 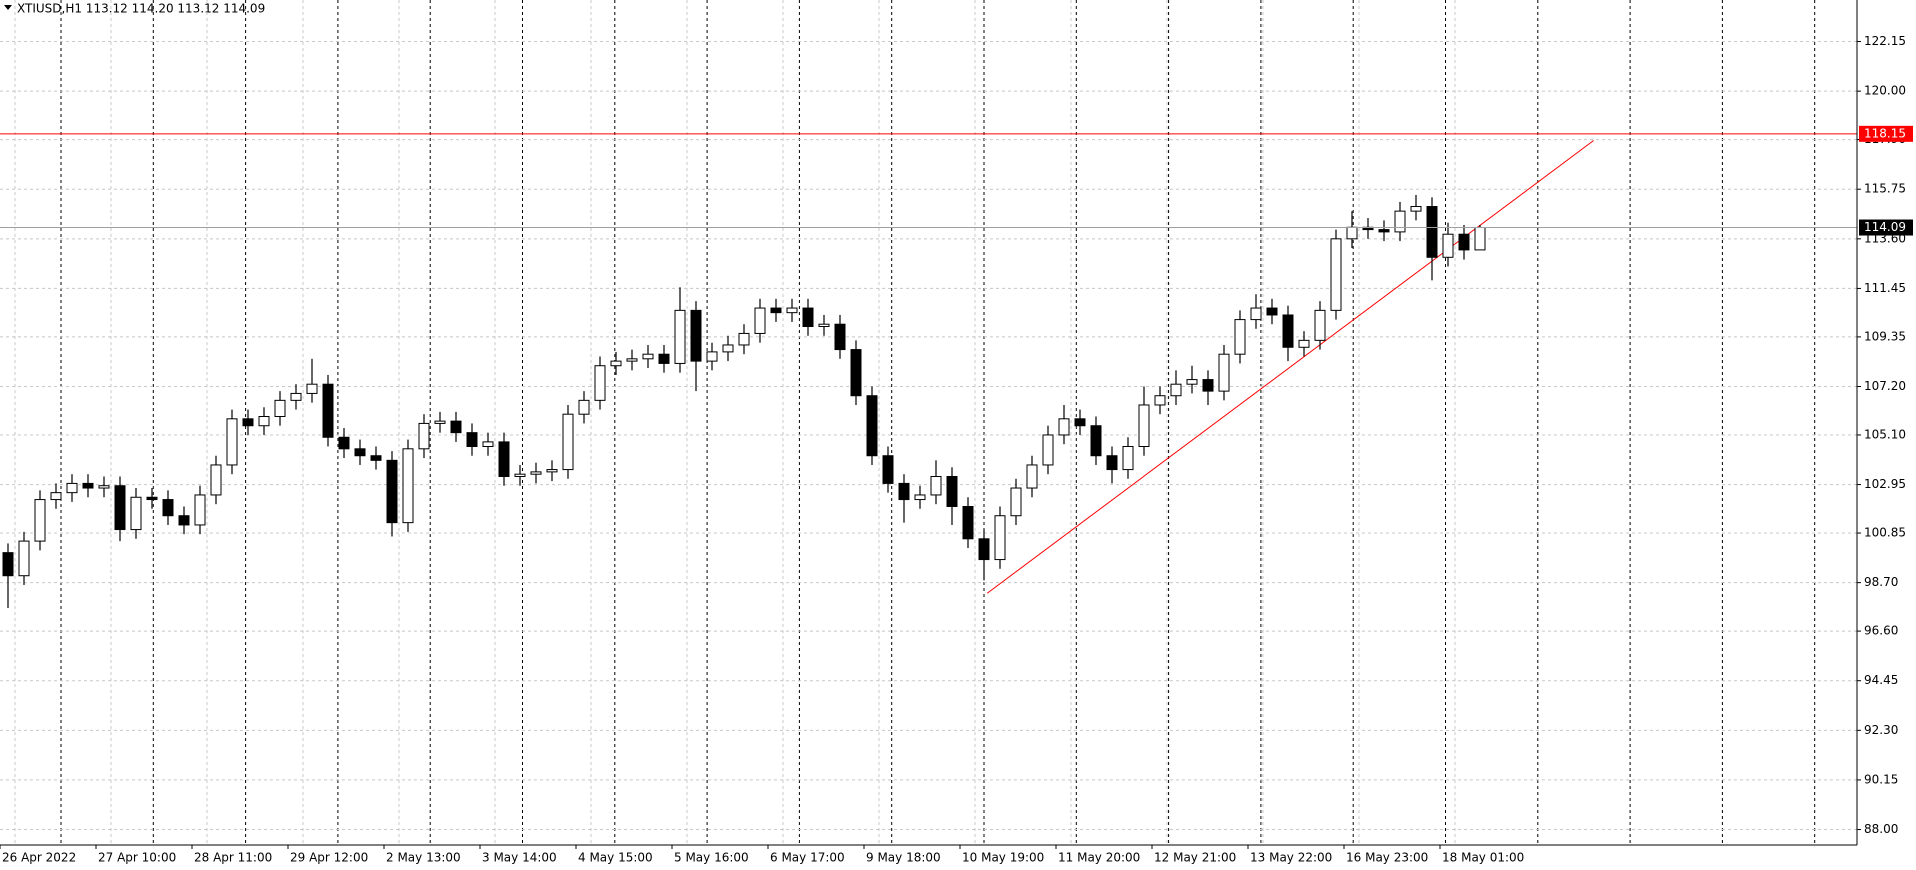 I want to click on x-tick-label: 16 May 23:00, so click(x=1387, y=858).